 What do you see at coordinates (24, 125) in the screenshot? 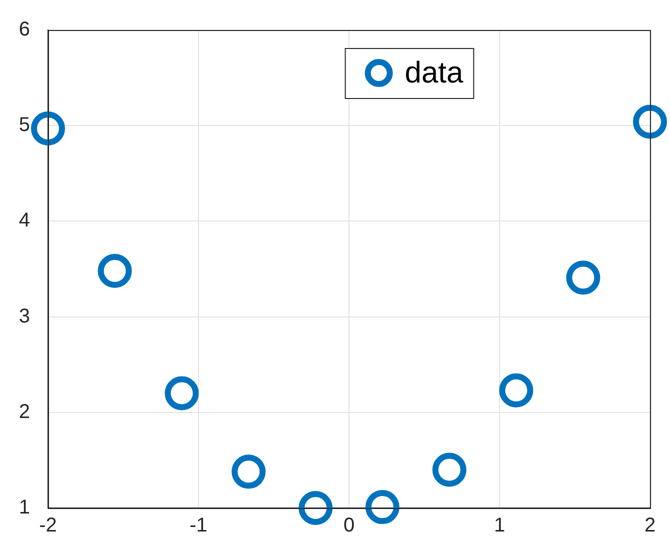
I see `y-tick-label: 5` at bounding box center [24, 125].